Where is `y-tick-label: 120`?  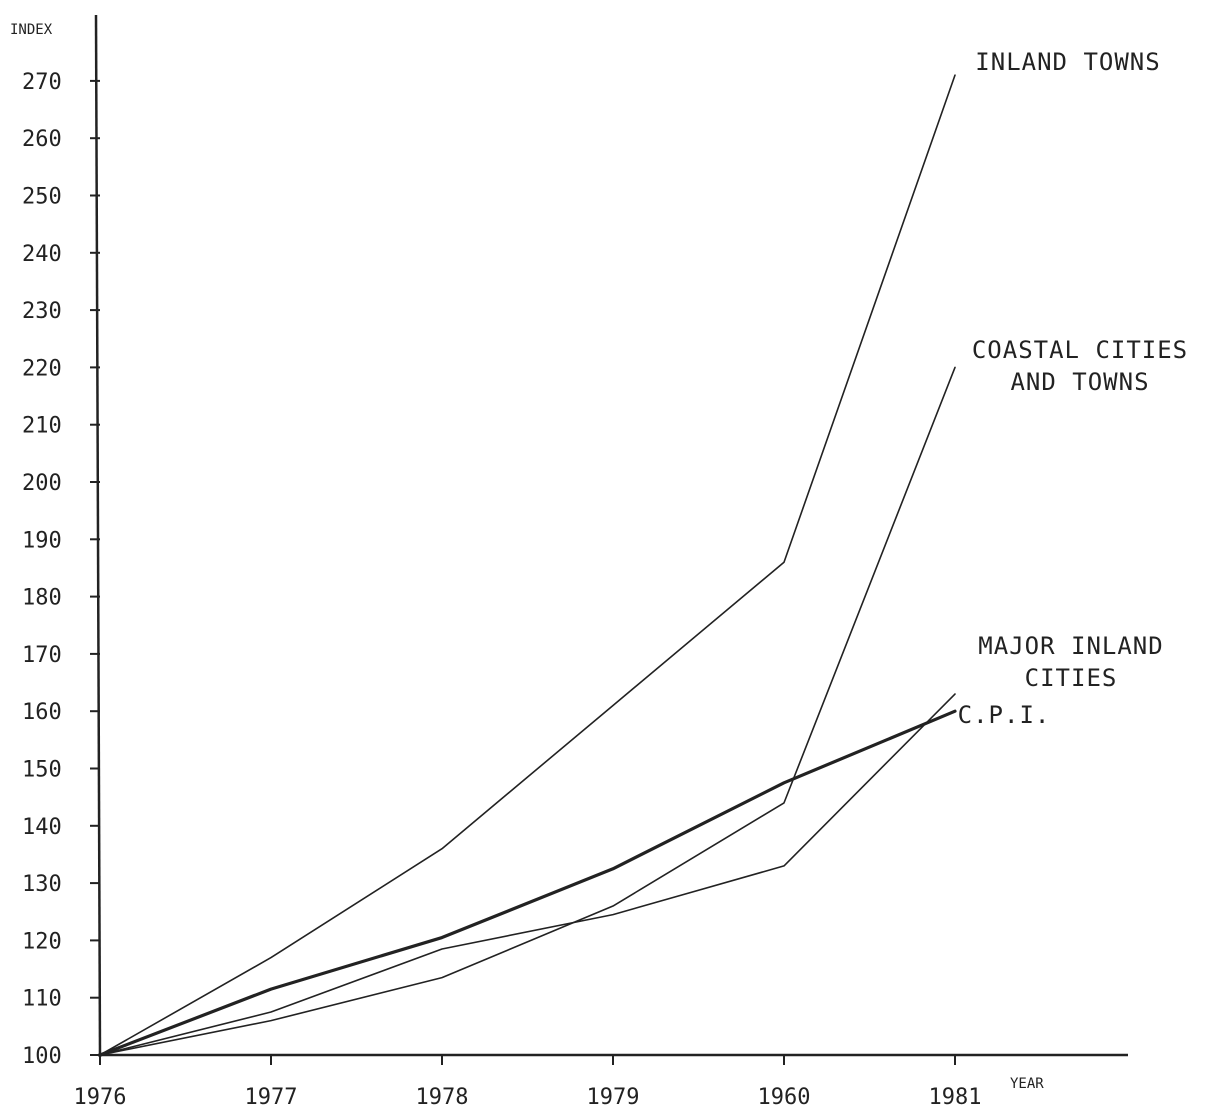
y-tick-label: 120 is located at coordinates (42, 941).